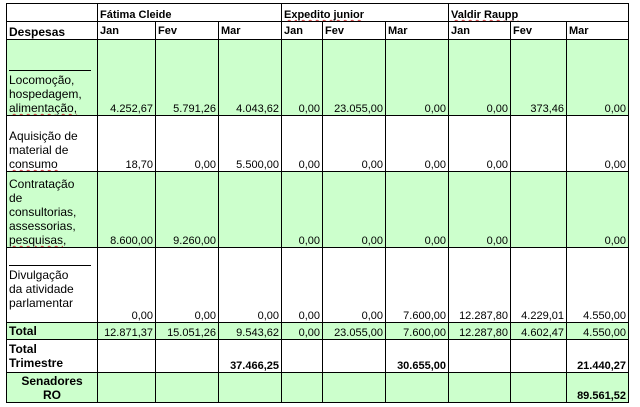 This screenshot has height=407, width=640. What do you see at coordinates (354, 77) in the screenshot?
I see `value-cell: 23.055,00` at bounding box center [354, 77].